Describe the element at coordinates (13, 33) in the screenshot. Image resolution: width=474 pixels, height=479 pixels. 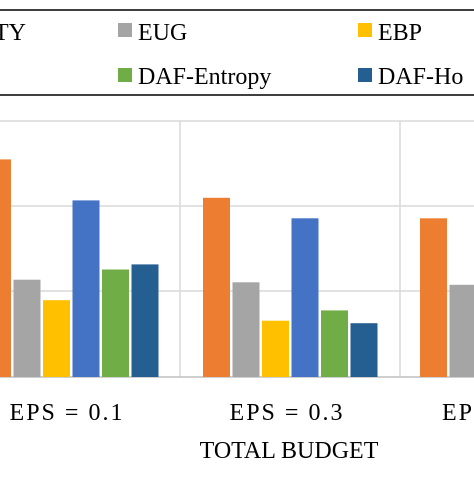
I see `legend-label-ty: TY` at that location.